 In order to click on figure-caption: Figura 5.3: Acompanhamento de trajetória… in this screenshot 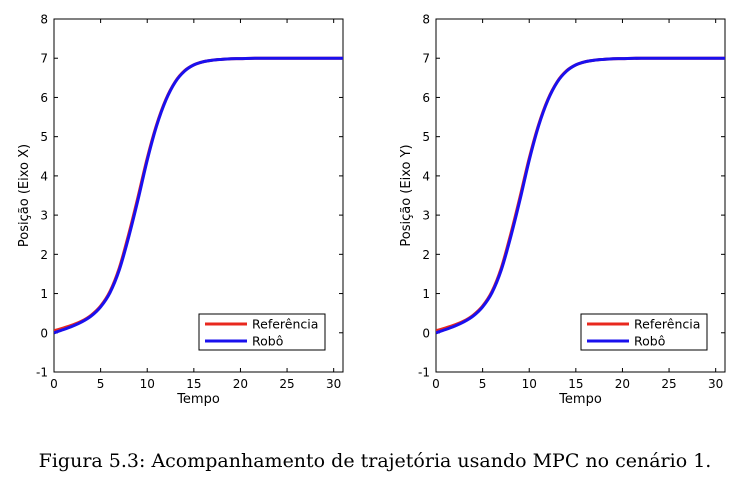, I will do `click(375, 461)`.